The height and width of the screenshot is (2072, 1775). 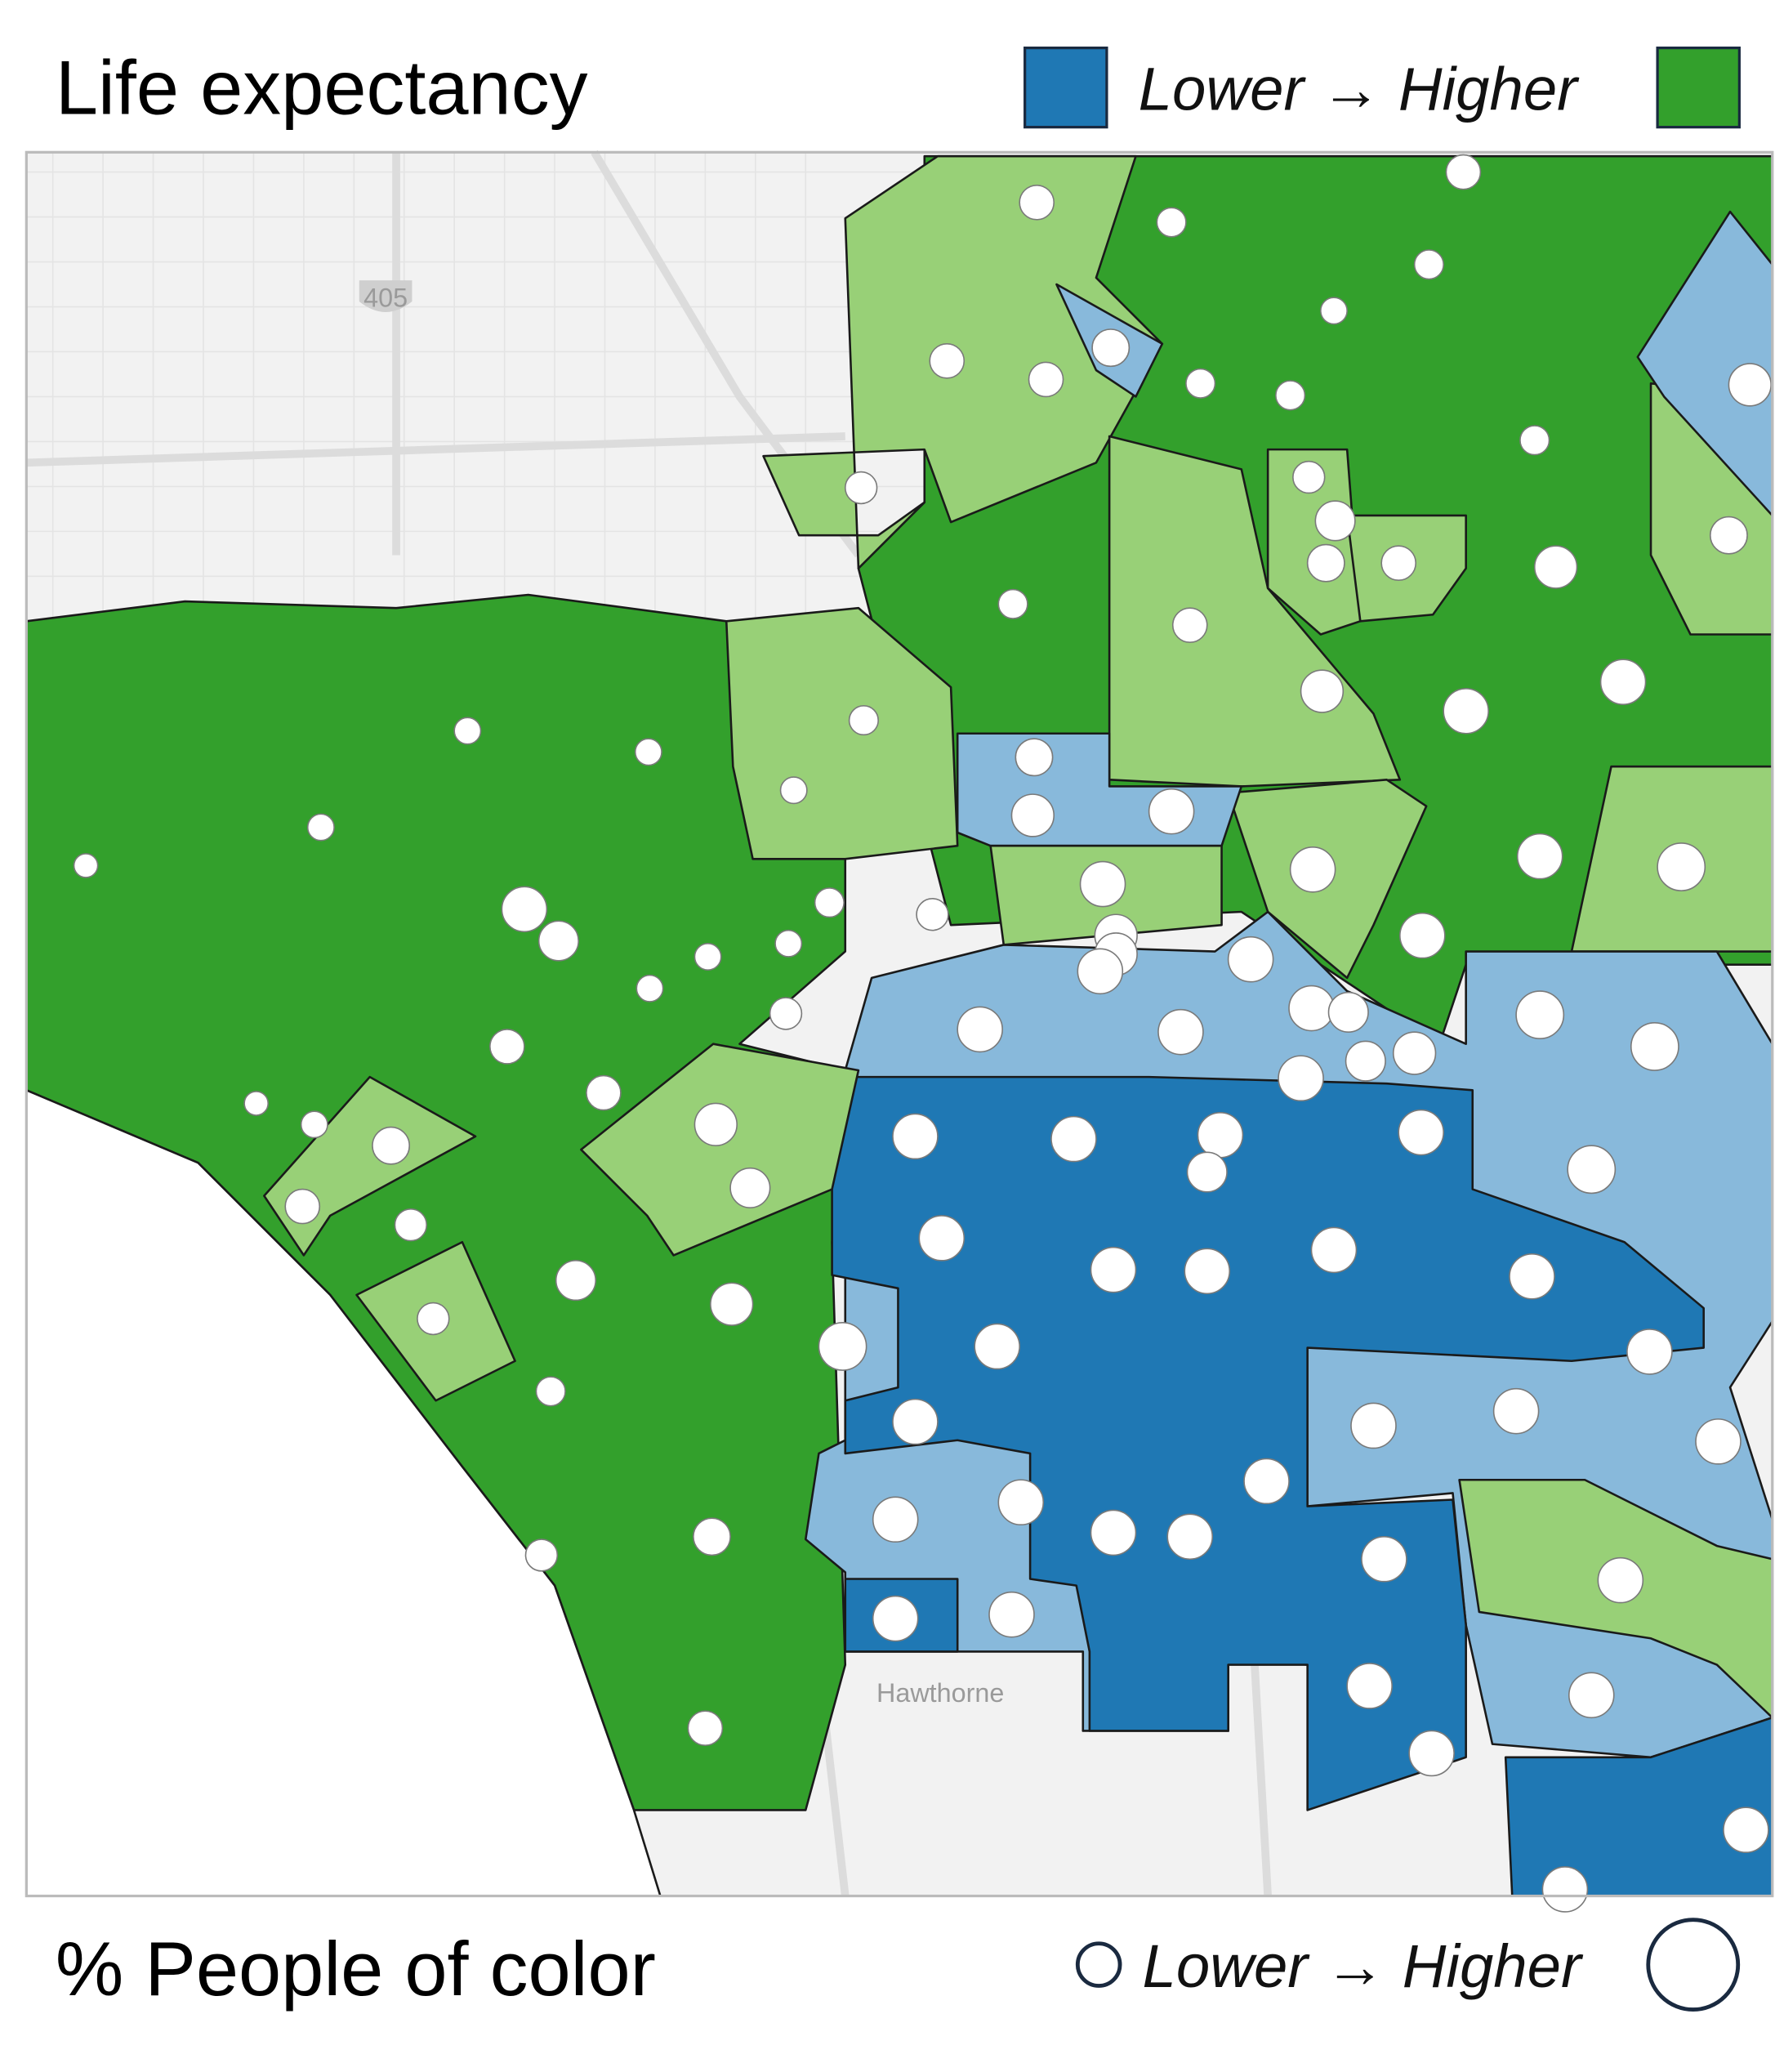 I want to click on legend-swatch-high, so click(x=1698, y=88).